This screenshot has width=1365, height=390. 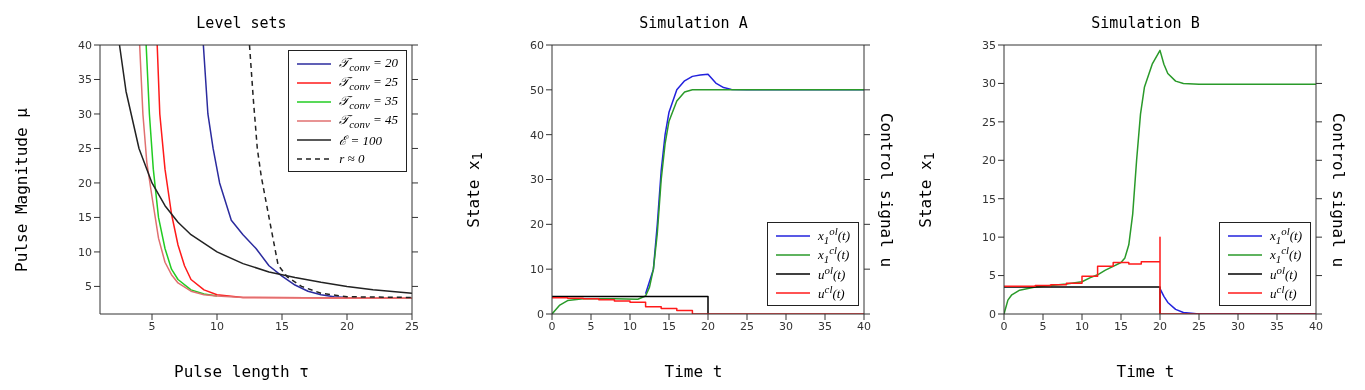 What do you see at coordinates (21, 190) in the screenshot?
I see `y-axis-title: Pulse Magnitude μ` at bounding box center [21, 190].